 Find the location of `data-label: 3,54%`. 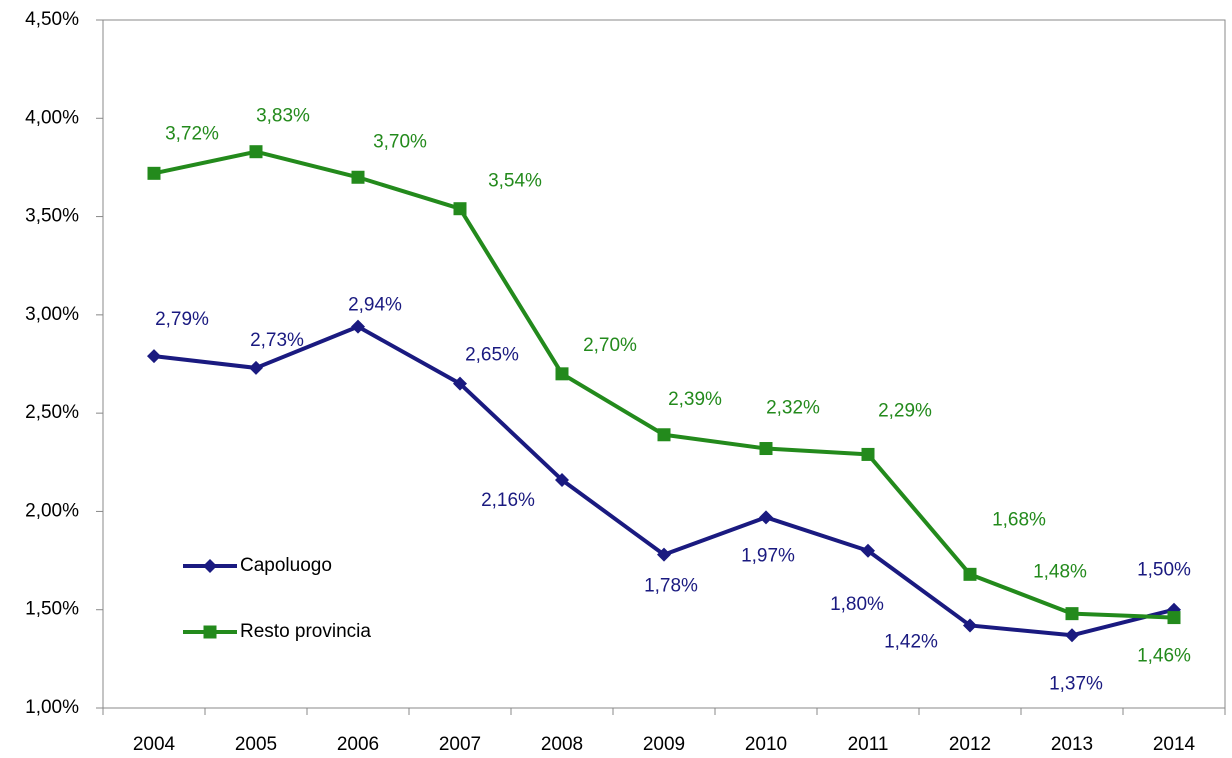

data-label: 3,54% is located at coordinates (515, 181).